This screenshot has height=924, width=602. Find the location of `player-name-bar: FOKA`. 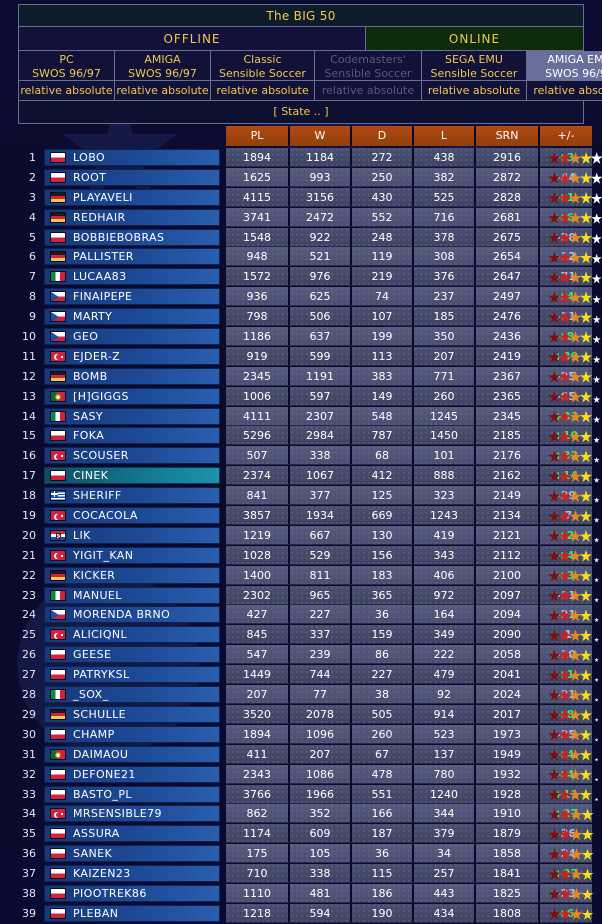

player-name-bar: FOKA is located at coordinates (132, 435).